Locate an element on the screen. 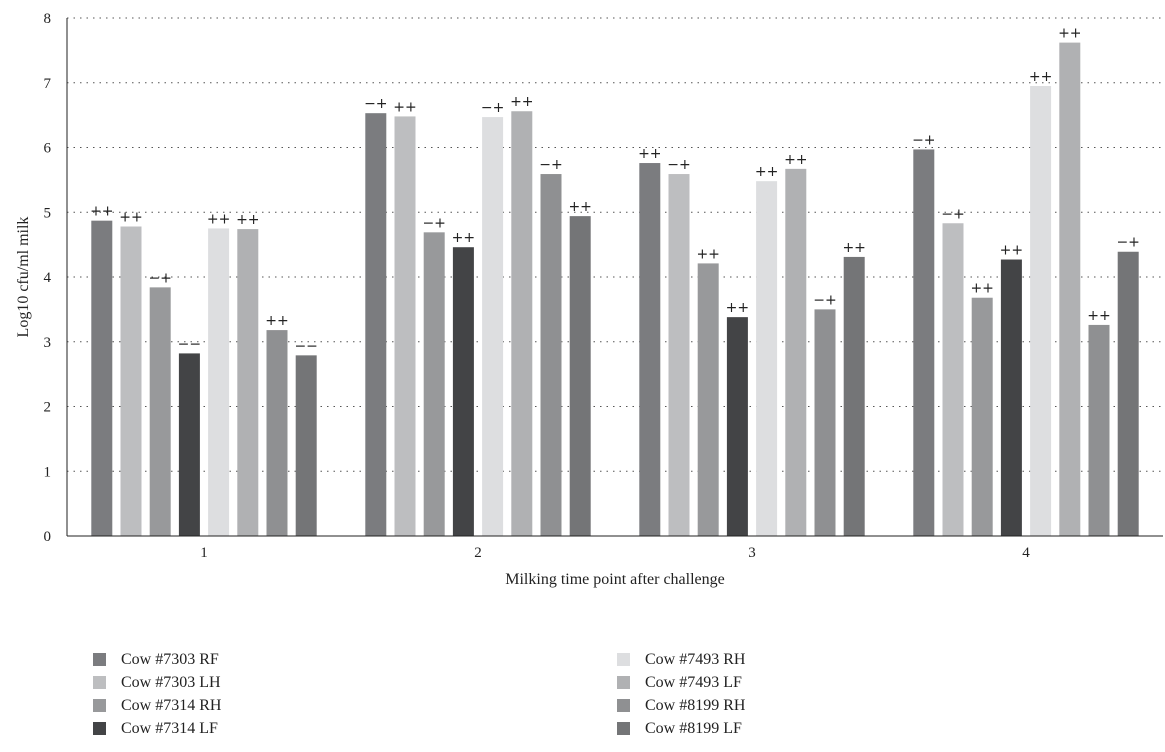 The height and width of the screenshot is (752, 1165). x-tick-label: 1 is located at coordinates (204, 553).